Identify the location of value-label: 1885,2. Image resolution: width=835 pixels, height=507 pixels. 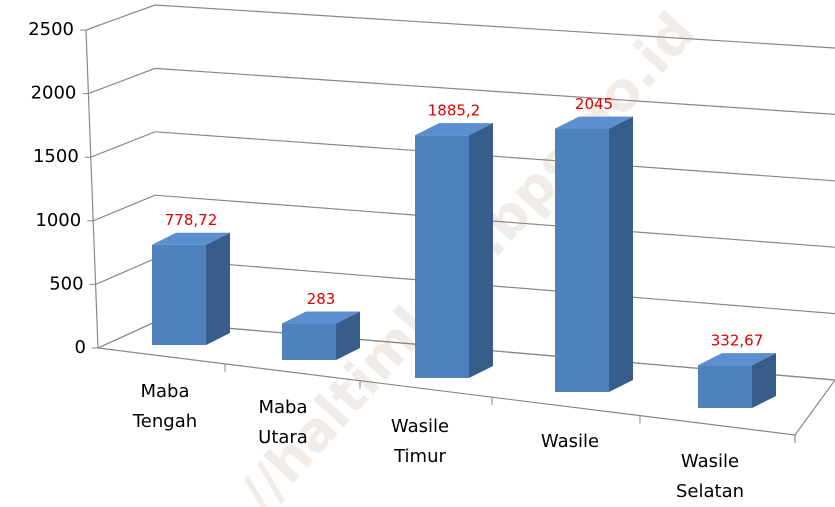
(454, 111).